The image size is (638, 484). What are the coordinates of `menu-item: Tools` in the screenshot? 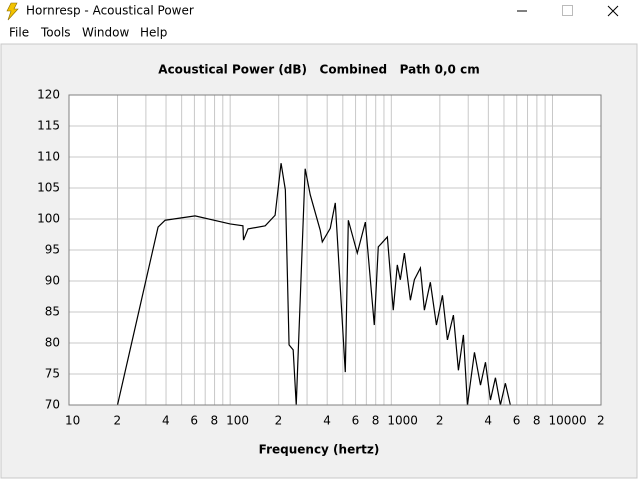 It's located at (55, 33).